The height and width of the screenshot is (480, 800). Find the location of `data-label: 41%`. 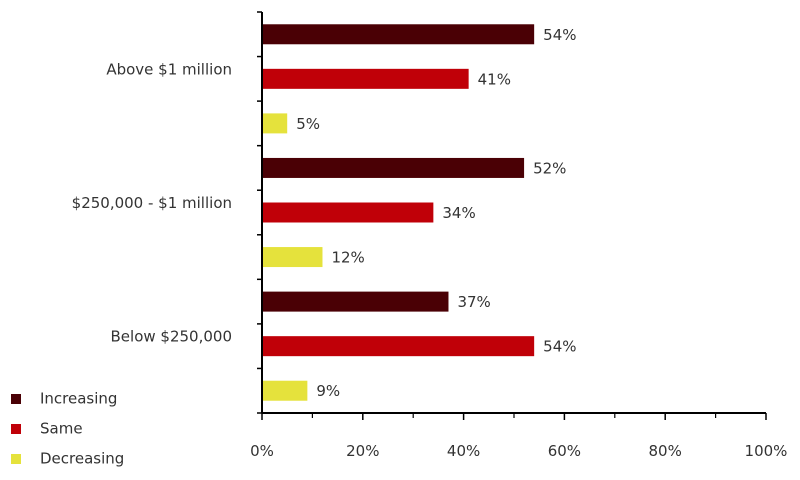

data-label: 41% is located at coordinates (494, 79).